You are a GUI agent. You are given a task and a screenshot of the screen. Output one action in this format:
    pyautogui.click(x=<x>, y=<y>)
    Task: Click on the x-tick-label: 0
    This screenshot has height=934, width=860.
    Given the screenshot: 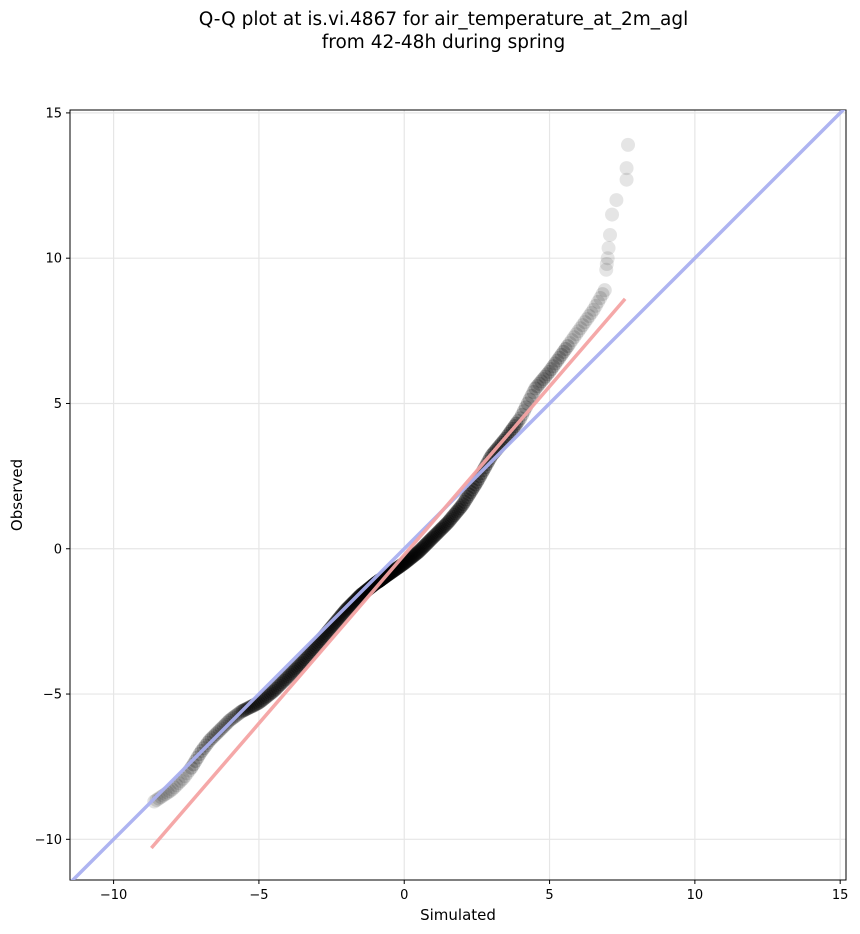 What is the action you would take?
    pyautogui.click(x=404, y=895)
    